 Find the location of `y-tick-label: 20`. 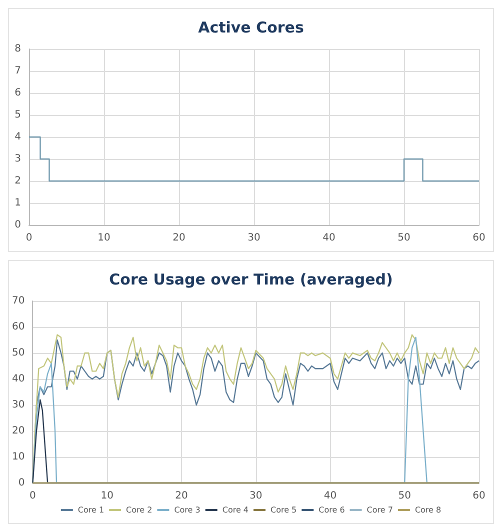

y-tick-label: 20 is located at coordinates (18, 431).